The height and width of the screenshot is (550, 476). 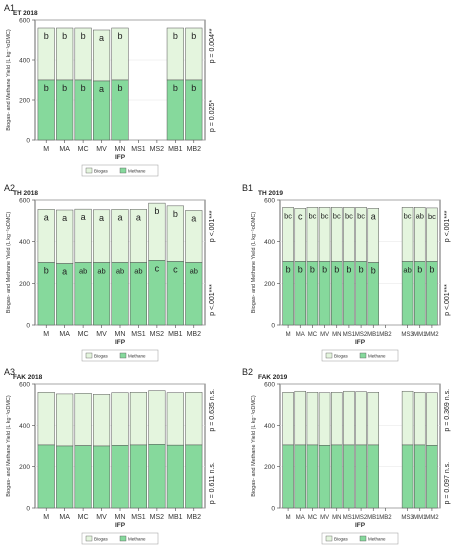 I want to click on x-tick-label: MN, so click(x=336, y=335).